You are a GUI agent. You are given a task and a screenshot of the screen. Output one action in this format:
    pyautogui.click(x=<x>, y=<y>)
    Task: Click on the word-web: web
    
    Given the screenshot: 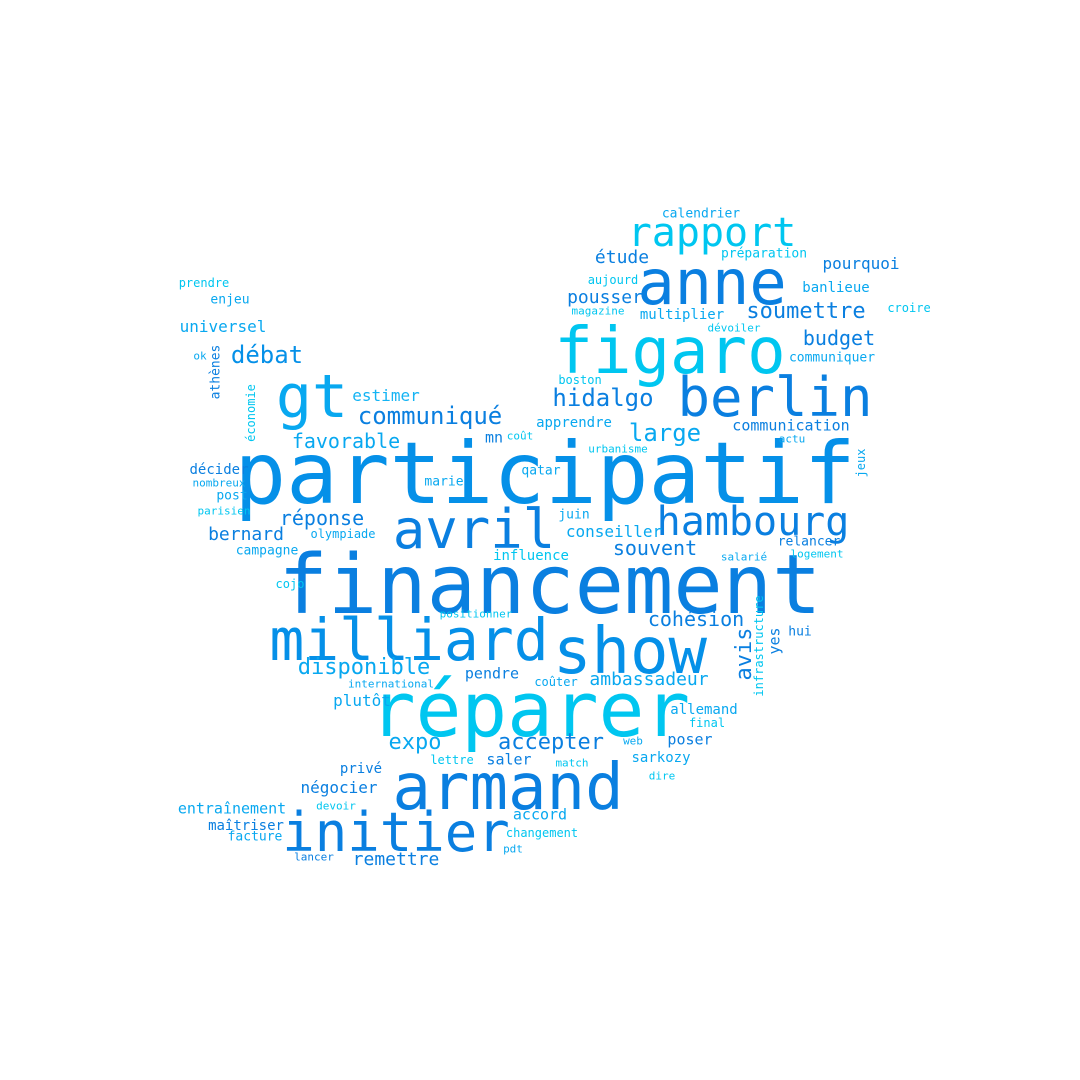 What is the action you would take?
    pyautogui.click(x=633, y=741)
    